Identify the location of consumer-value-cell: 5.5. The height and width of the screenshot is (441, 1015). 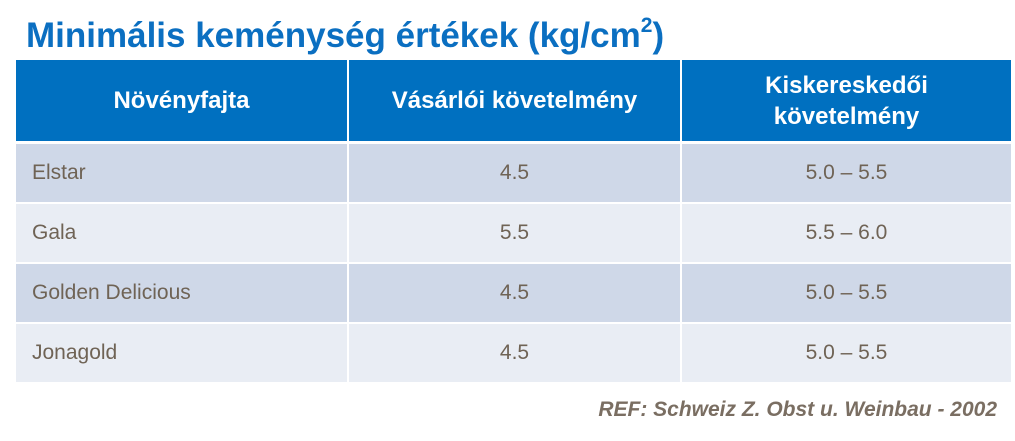
(515, 233).